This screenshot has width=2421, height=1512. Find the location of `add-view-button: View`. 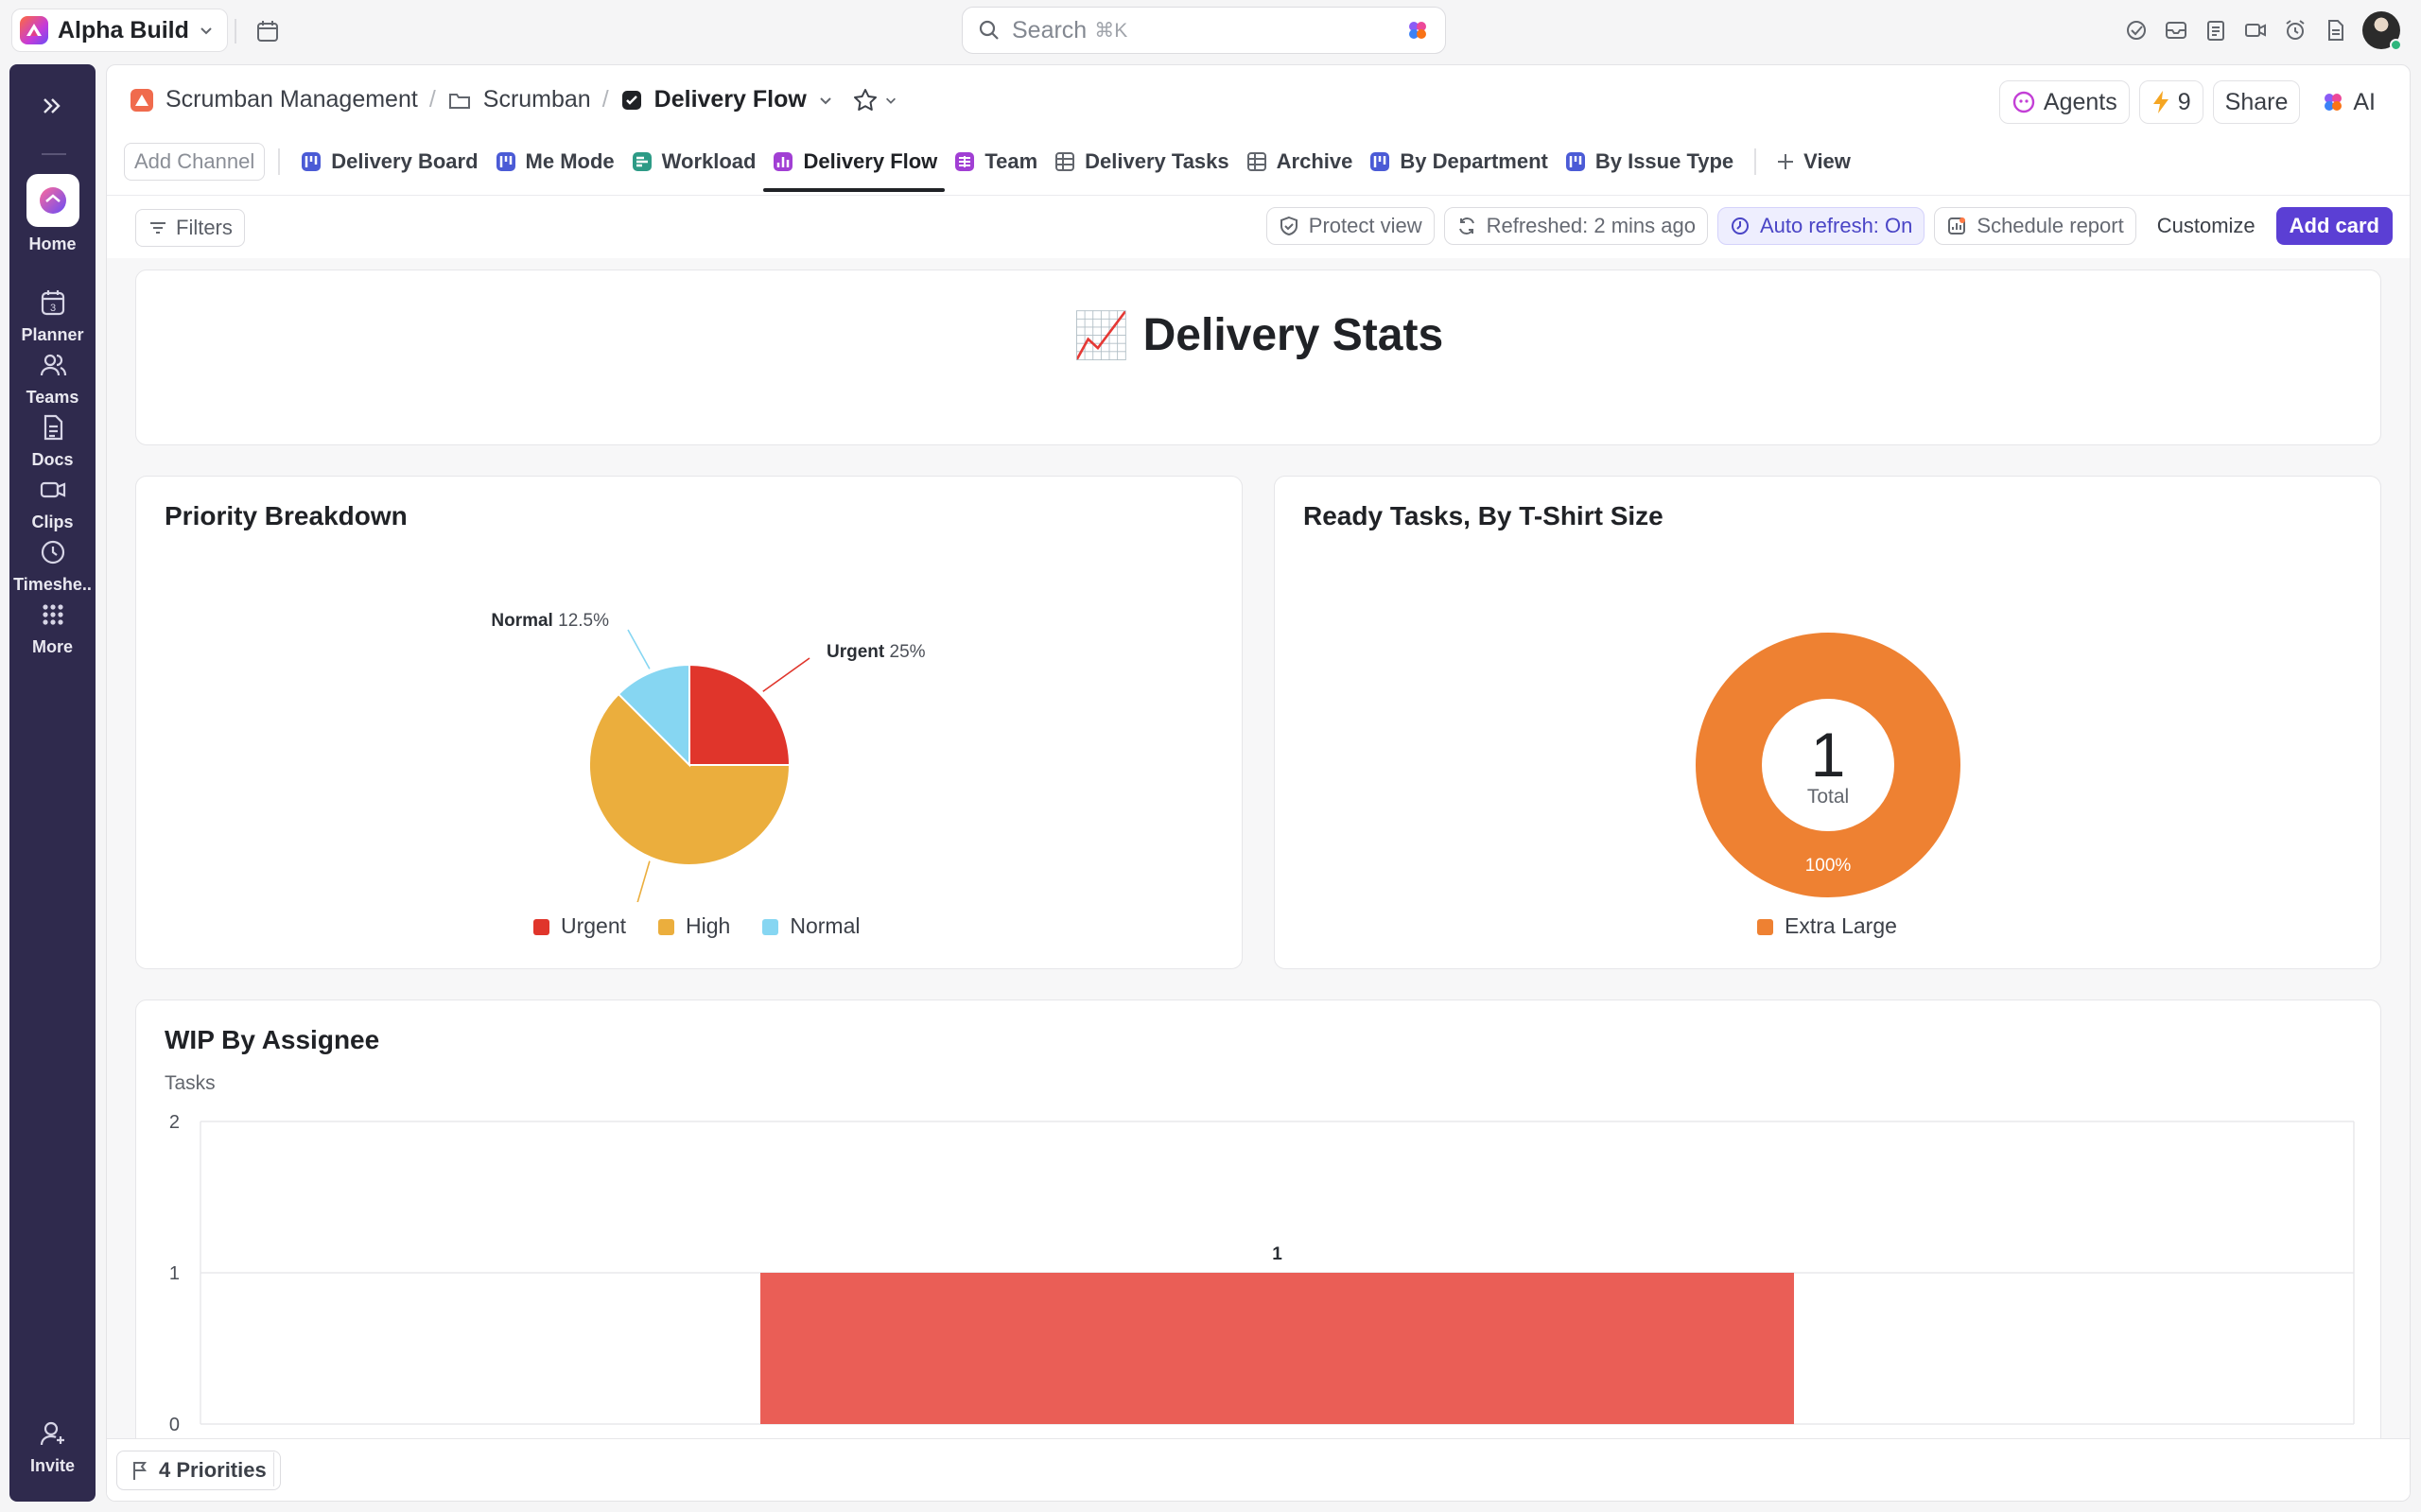

add-view-button: View is located at coordinates (1813, 161).